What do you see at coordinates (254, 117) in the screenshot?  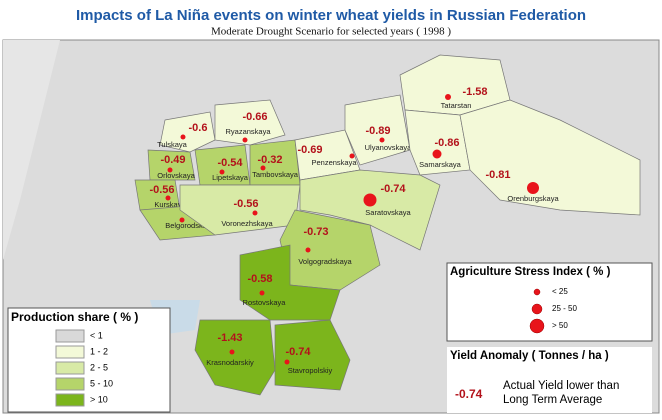 I see `region-value: -0.66` at bounding box center [254, 117].